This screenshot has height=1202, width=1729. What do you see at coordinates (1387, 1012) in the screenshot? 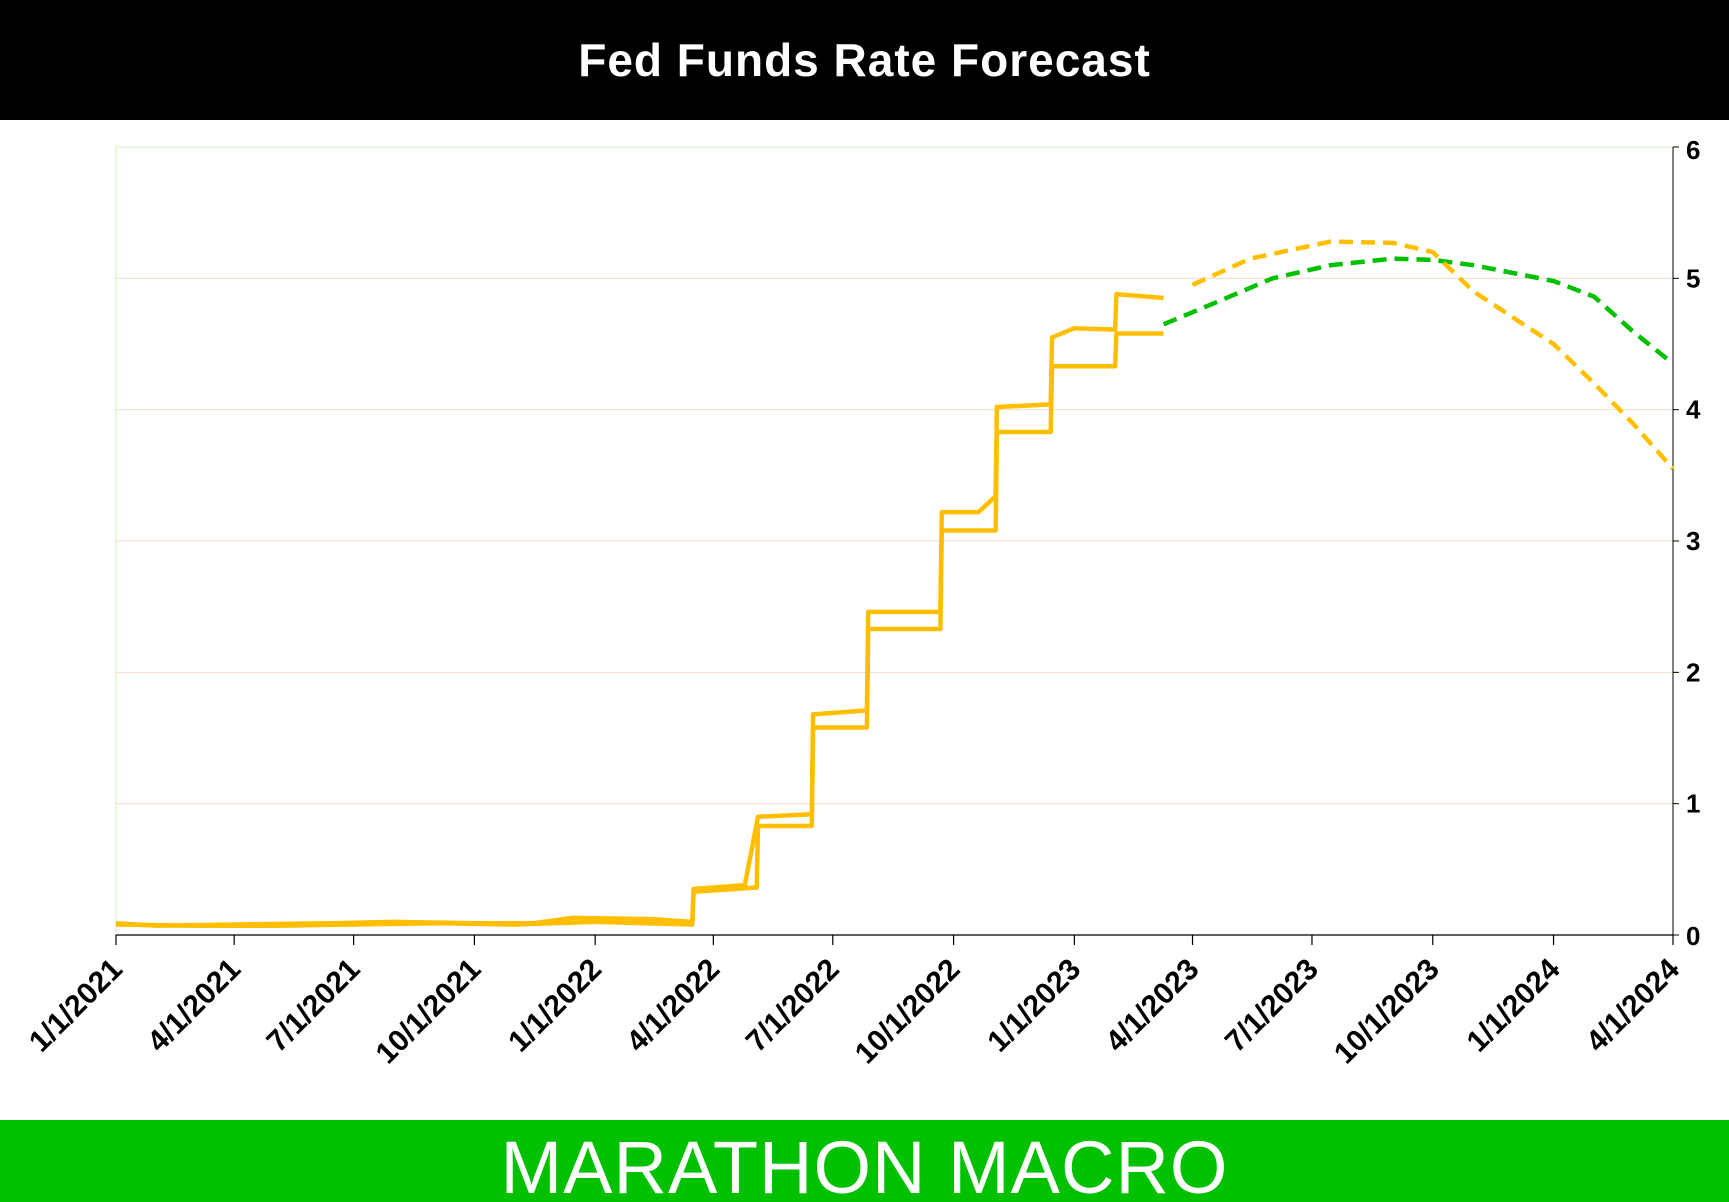
I see `x-tick-label: 10/1/2023` at bounding box center [1387, 1012].